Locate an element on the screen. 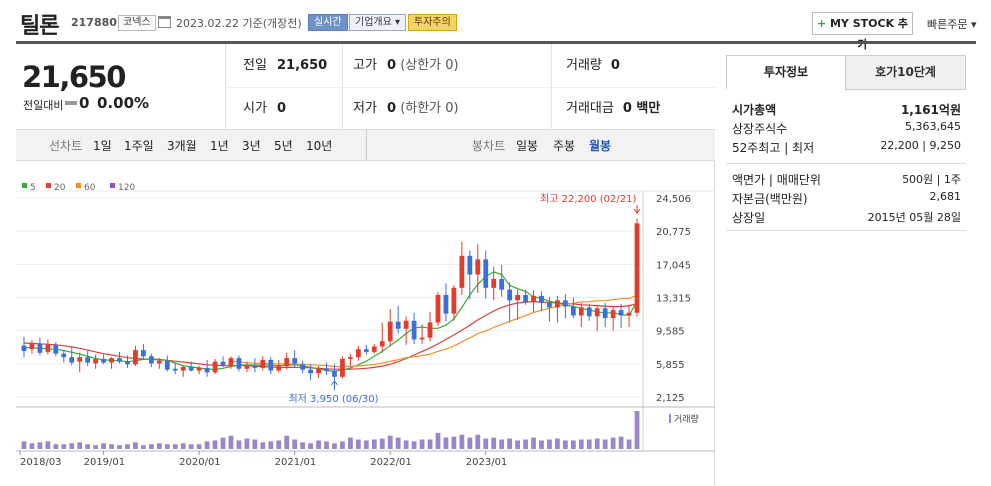 The image size is (991, 486). period-10y: 10년 is located at coordinates (319, 146).